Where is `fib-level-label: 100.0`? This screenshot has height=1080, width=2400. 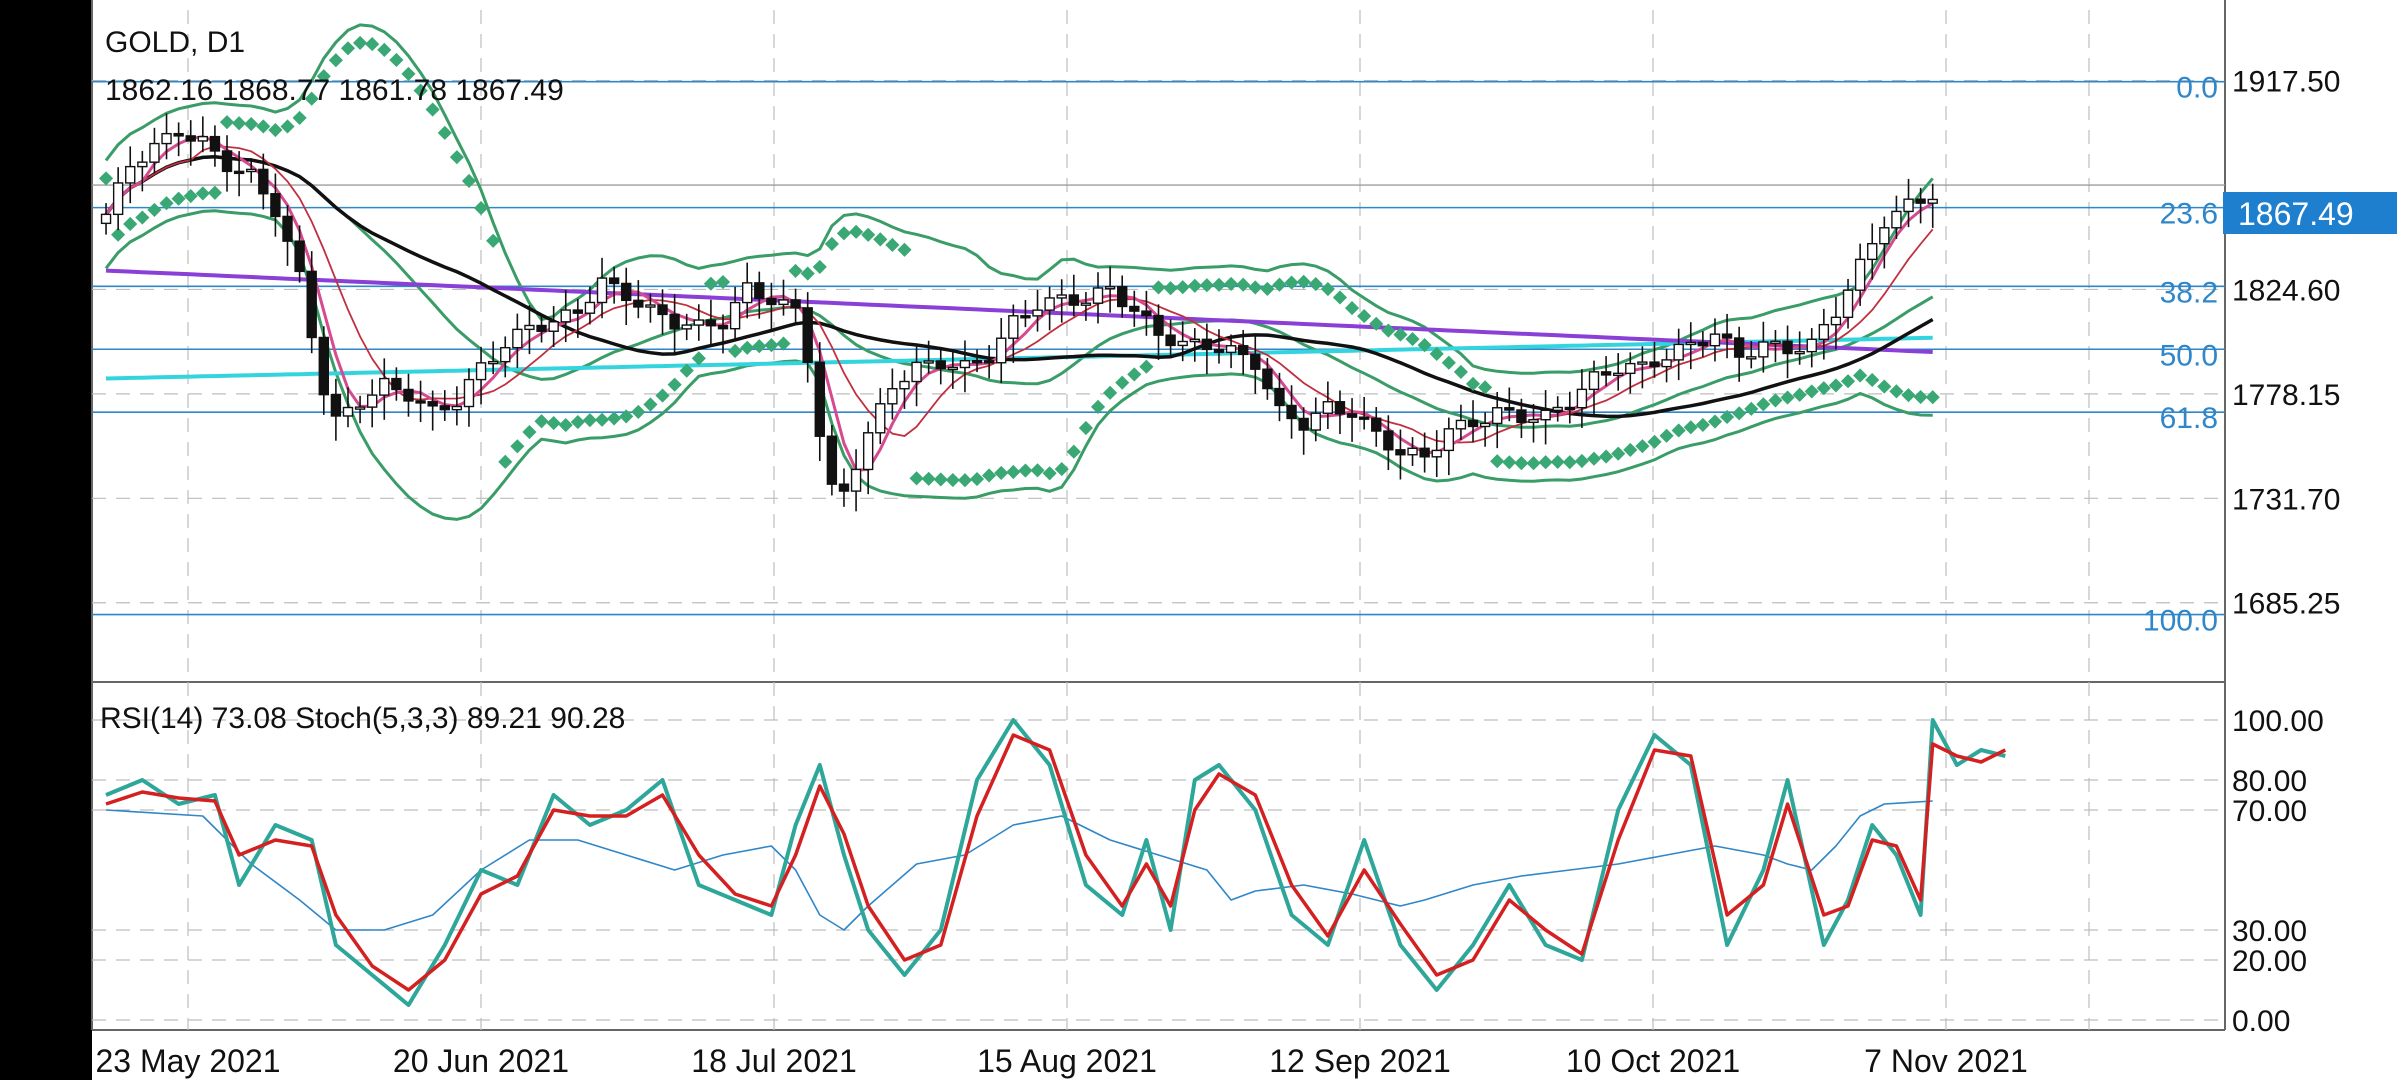 fib-level-label: 100.0 is located at coordinates (2180, 621).